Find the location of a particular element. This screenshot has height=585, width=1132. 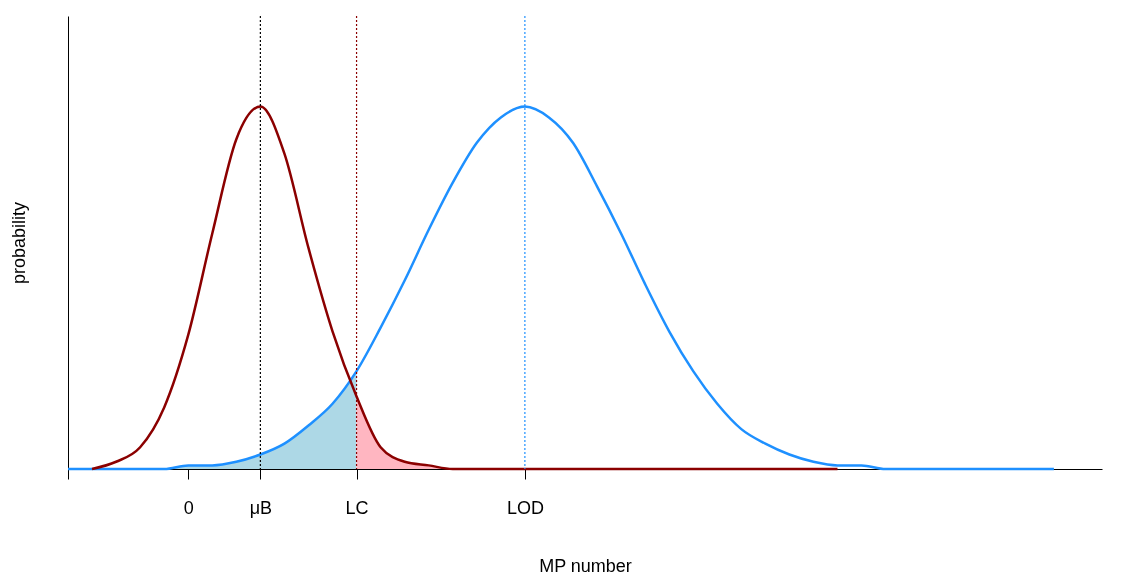

x-axis-title: MP number is located at coordinates (585, 565).